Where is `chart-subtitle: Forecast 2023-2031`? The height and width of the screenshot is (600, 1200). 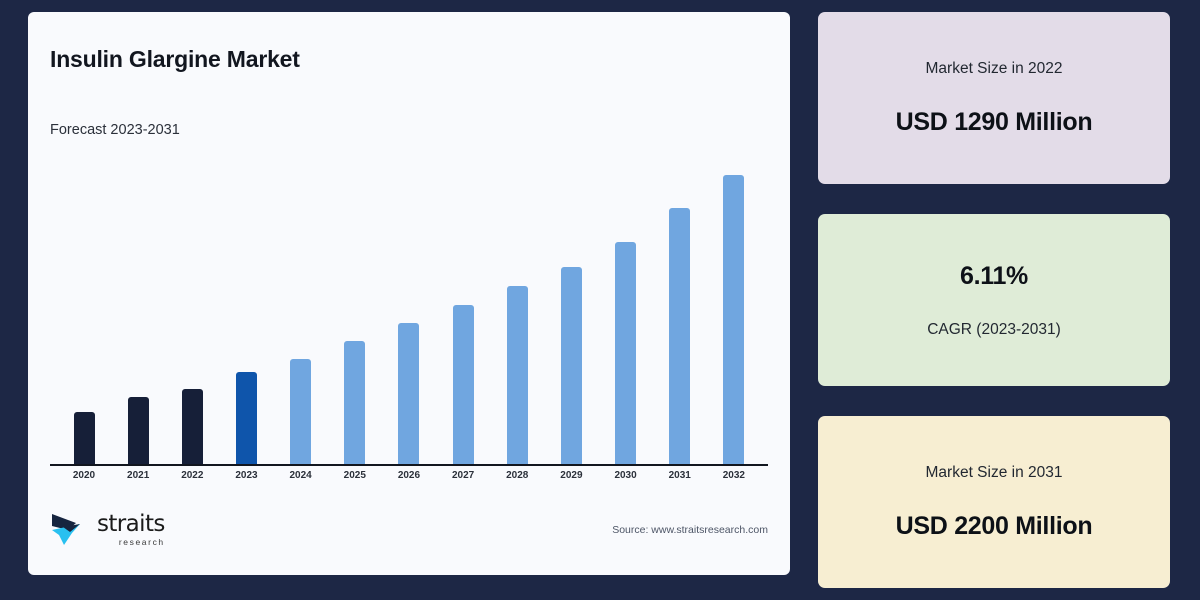
chart-subtitle: Forecast 2023-2031 is located at coordinates (115, 130).